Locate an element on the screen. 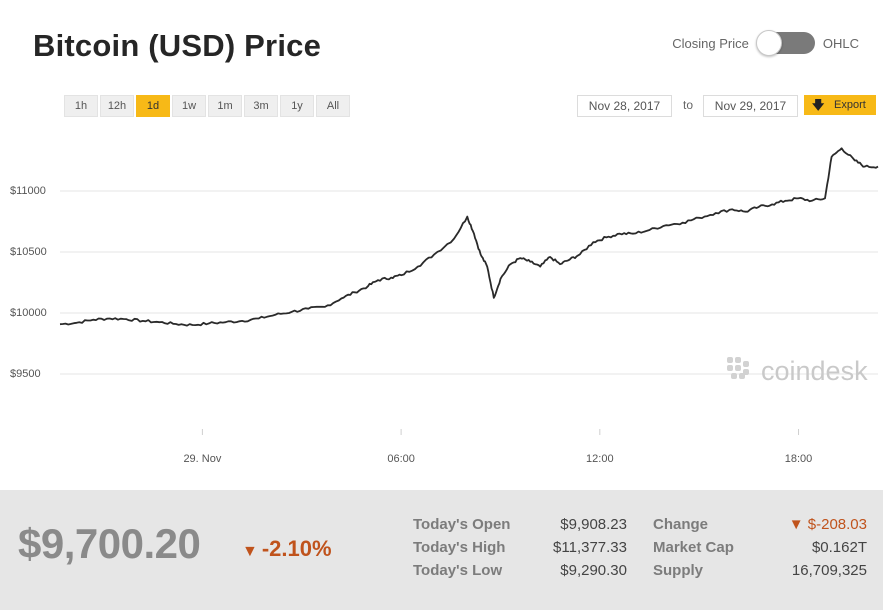 Image resolution: width=883 pixels, height=610 pixels. date-to-label: to is located at coordinates (688, 105).